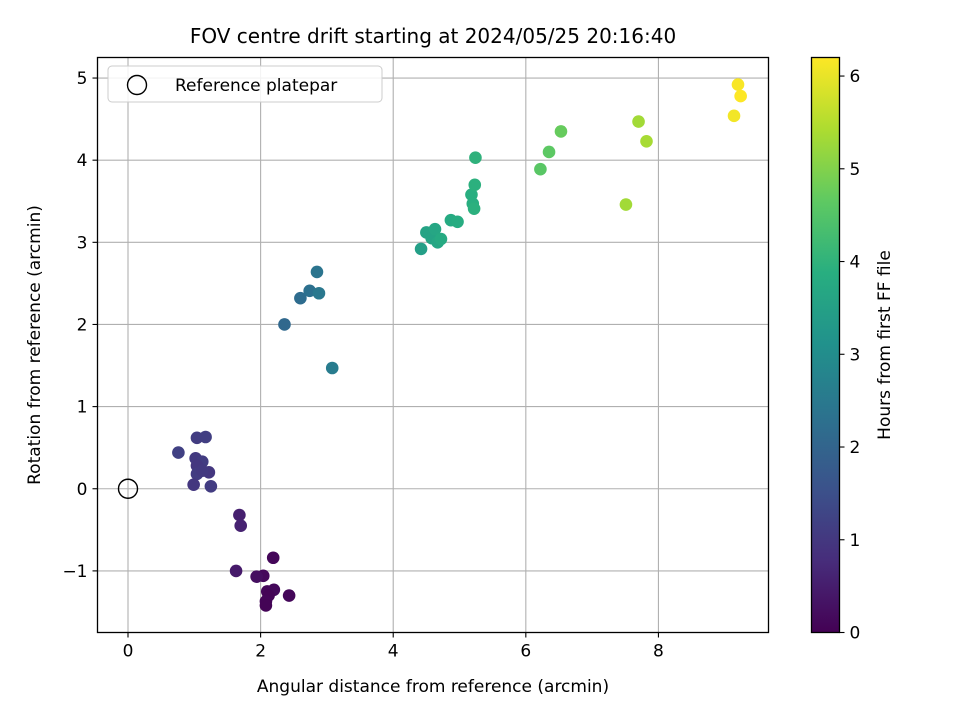  I want to click on legend-marker-icon, so click(137, 85).